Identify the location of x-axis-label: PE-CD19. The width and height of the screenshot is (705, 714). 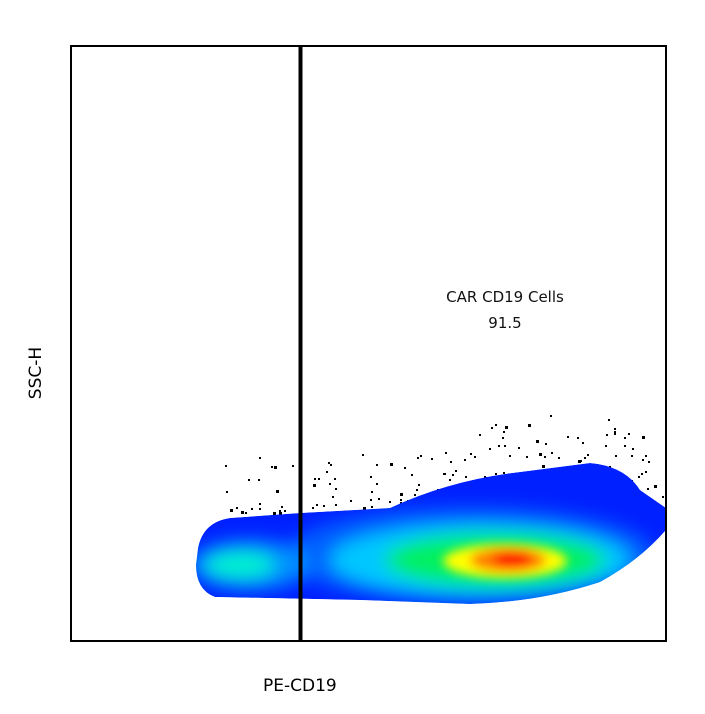
(300, 686).